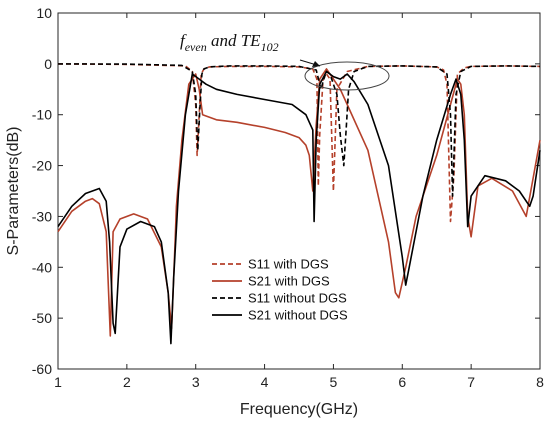 The height and width of the screenshot is (424, 550). Describe the element at coordinates (42, 216) in the screenshot. I see `y-tick-label-4: -30` at that location.